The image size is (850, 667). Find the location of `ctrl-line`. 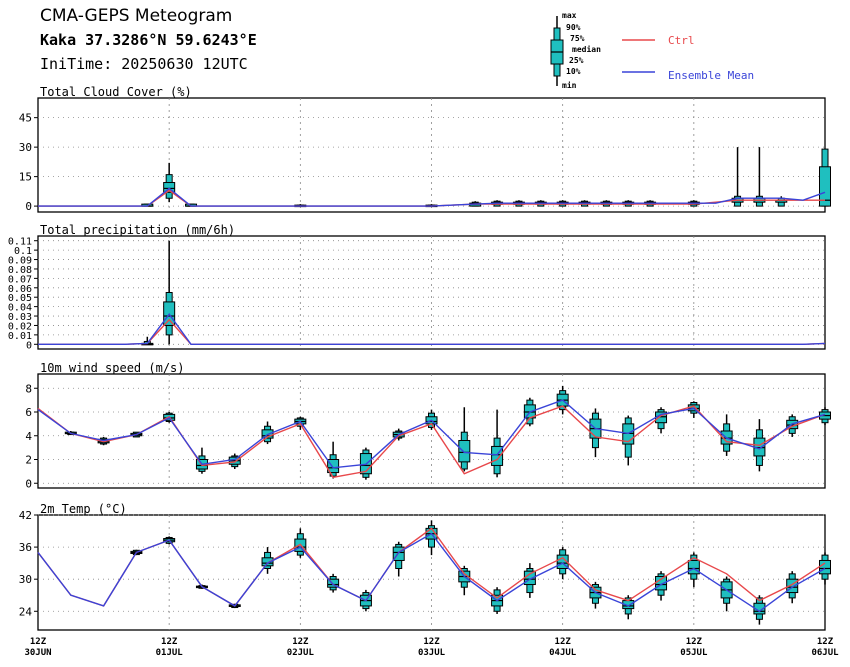

ctrl-line is located at coordinates (431, 442).